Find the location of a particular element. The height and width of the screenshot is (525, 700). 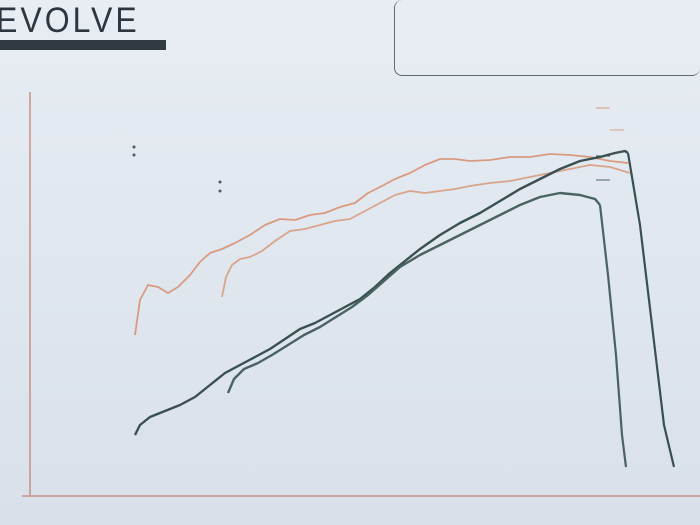

logo-bar is located at coordinates (83, 45).